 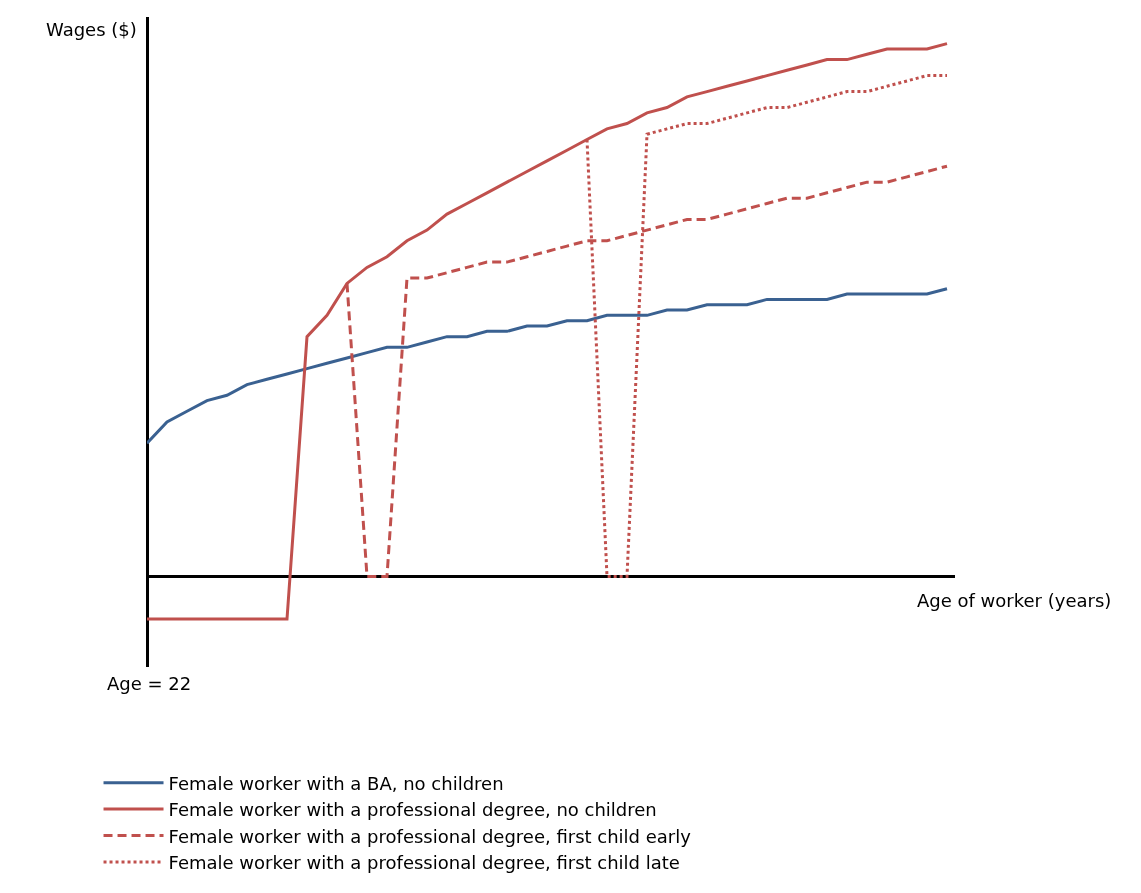 I want to click on y-axis-title: Wages ($), so click(x=91, y=29).